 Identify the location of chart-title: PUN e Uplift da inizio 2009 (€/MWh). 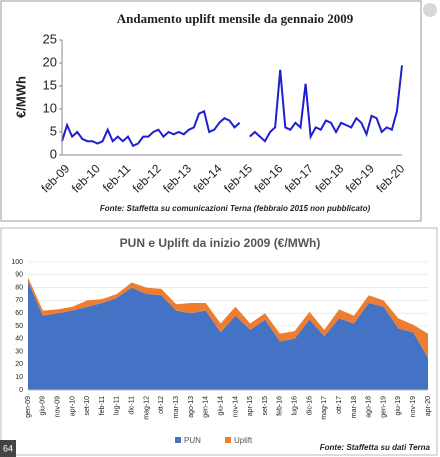
(220, 243).